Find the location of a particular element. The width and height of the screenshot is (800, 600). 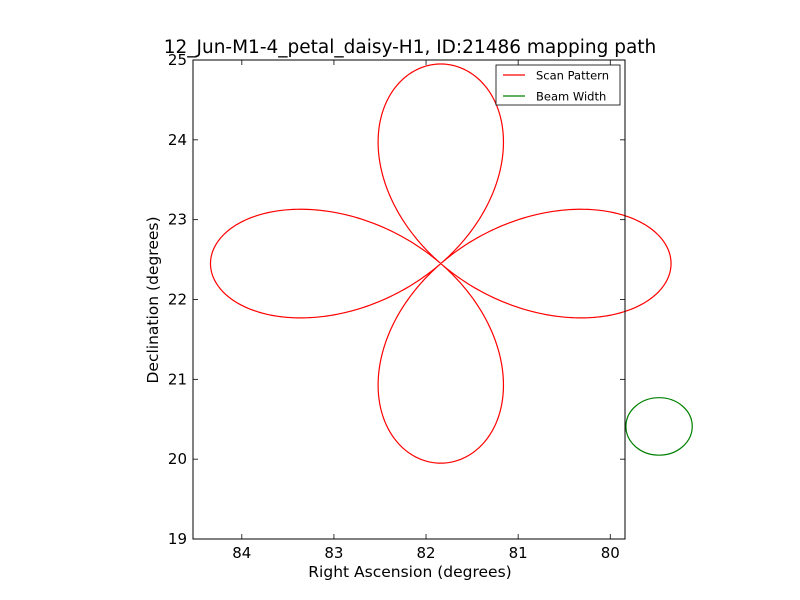

x-tick-label: 80 is located at coordinates (610, 553).